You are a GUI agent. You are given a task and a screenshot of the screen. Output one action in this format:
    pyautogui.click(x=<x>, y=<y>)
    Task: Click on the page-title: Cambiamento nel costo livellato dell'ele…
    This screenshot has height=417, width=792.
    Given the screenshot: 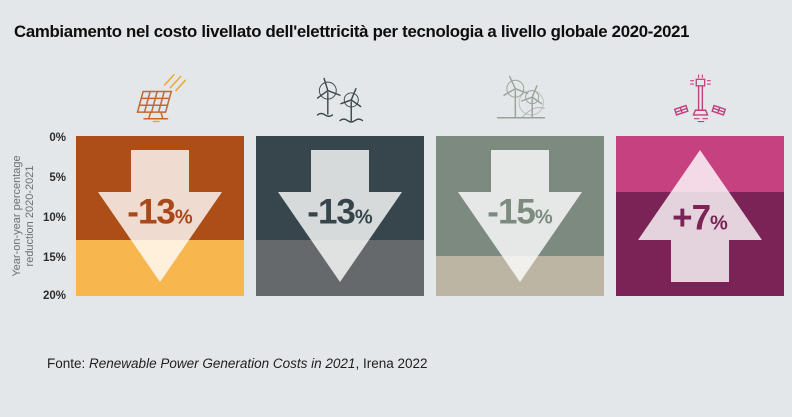 What is the action you would take?
    pyautogui.click(x=352, y=31)
    